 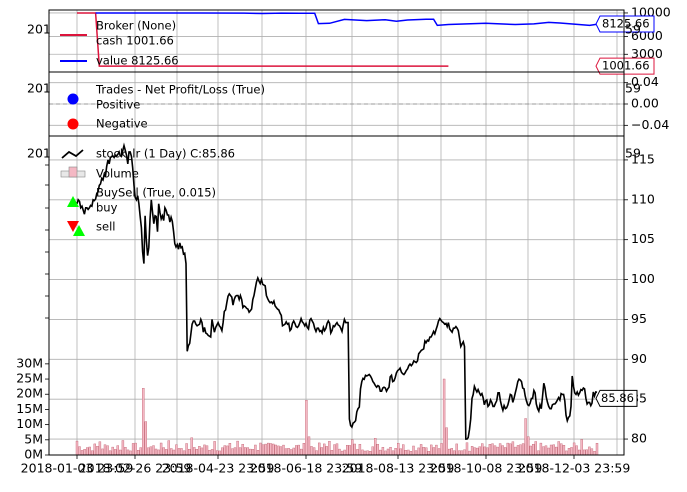 I want to click on last-value-label: 1001.66, so click(x=626, y=66).